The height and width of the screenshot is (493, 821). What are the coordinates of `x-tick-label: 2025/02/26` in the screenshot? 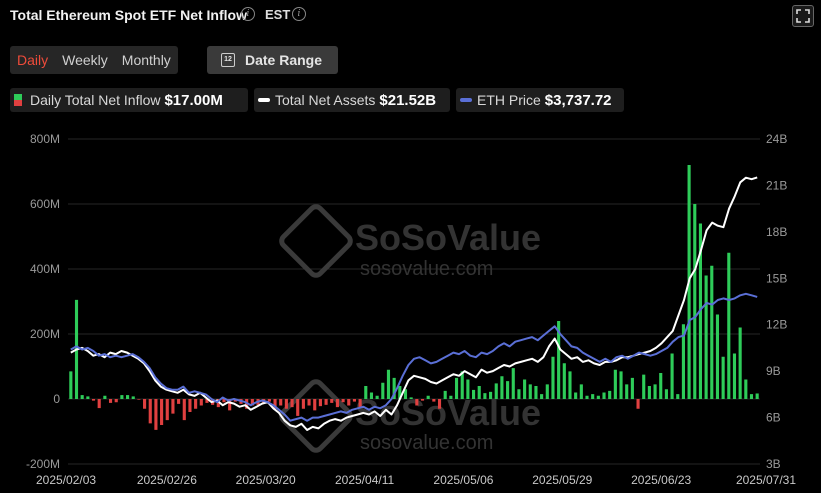 It's located at (167, 480).